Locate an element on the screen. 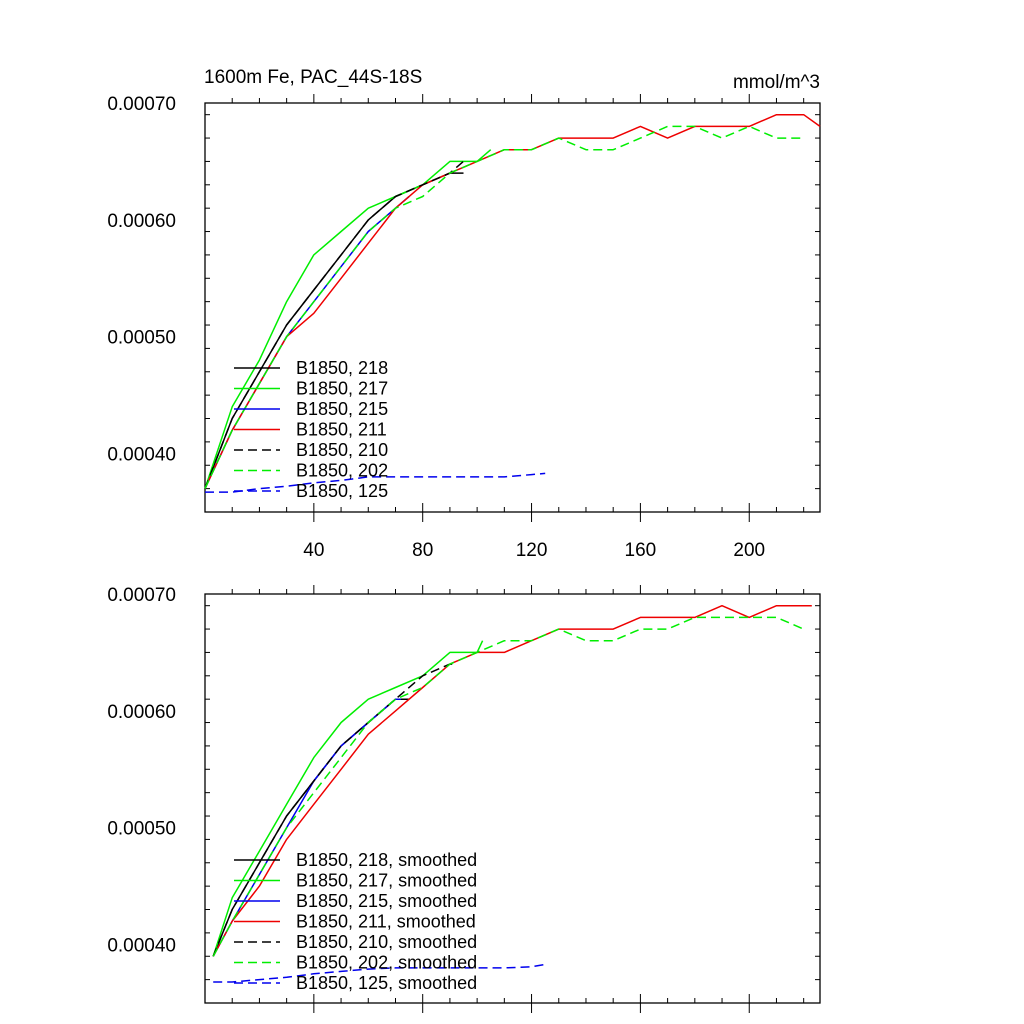 Image resolution: width=1024 pixels, height=1024 pixels. legend-label: B1850, 202 is located at coordinates (342, 471).